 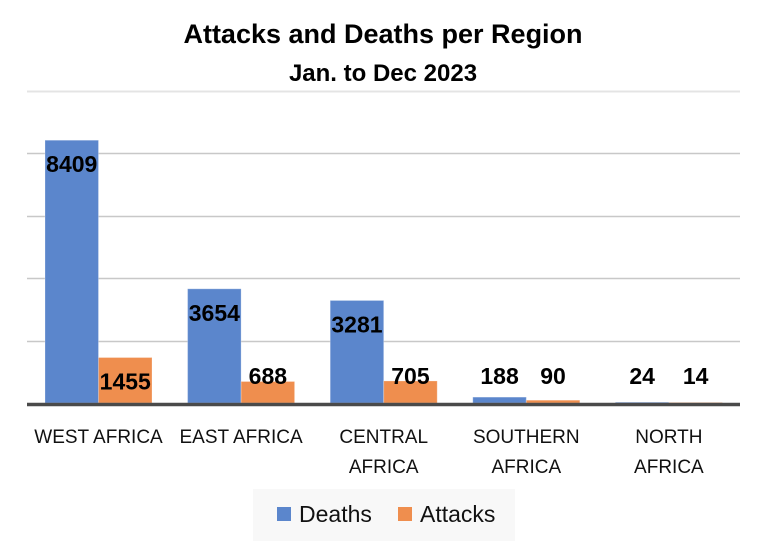 What do you see at coordinates (696, 376) in the screenshot?
I see `data-label-attacks: 14` at bounding box center [696, 376].